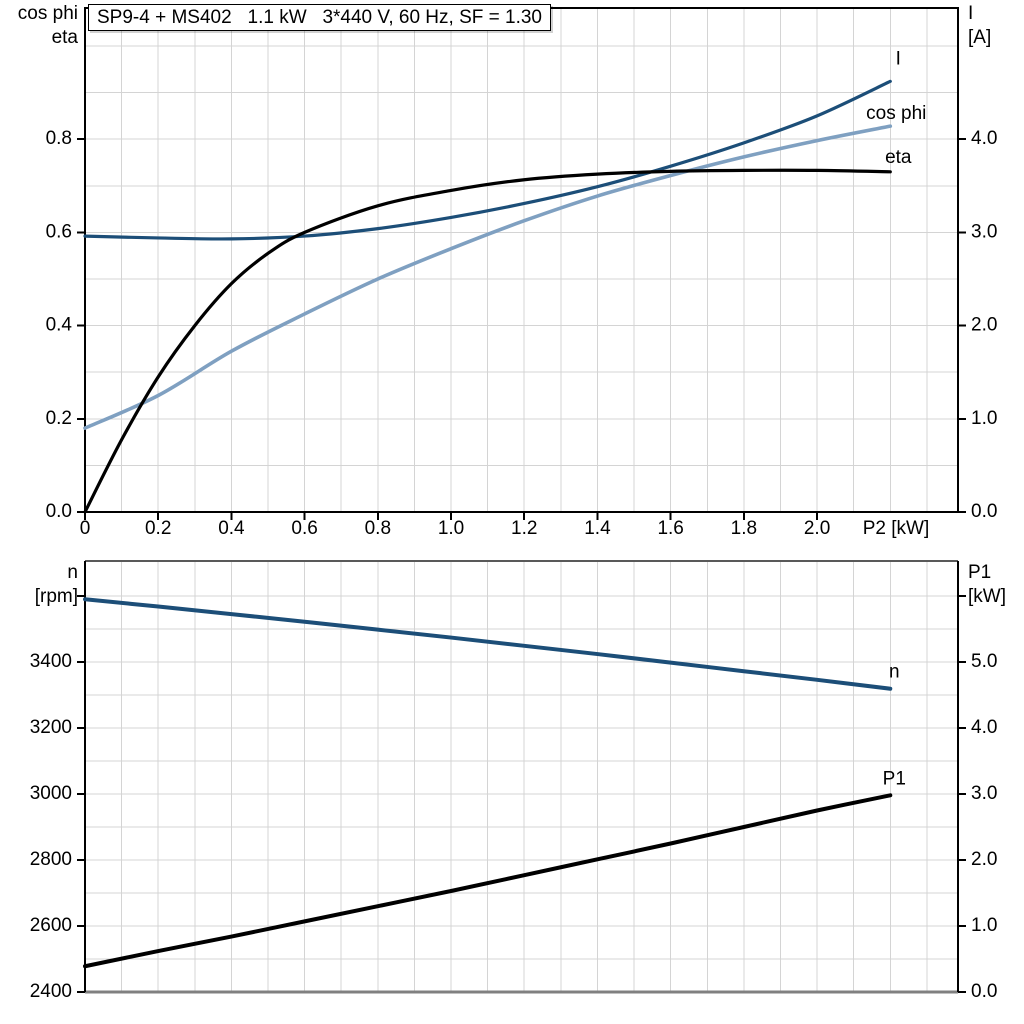  I want to click on curve-I, so click(487, 160).